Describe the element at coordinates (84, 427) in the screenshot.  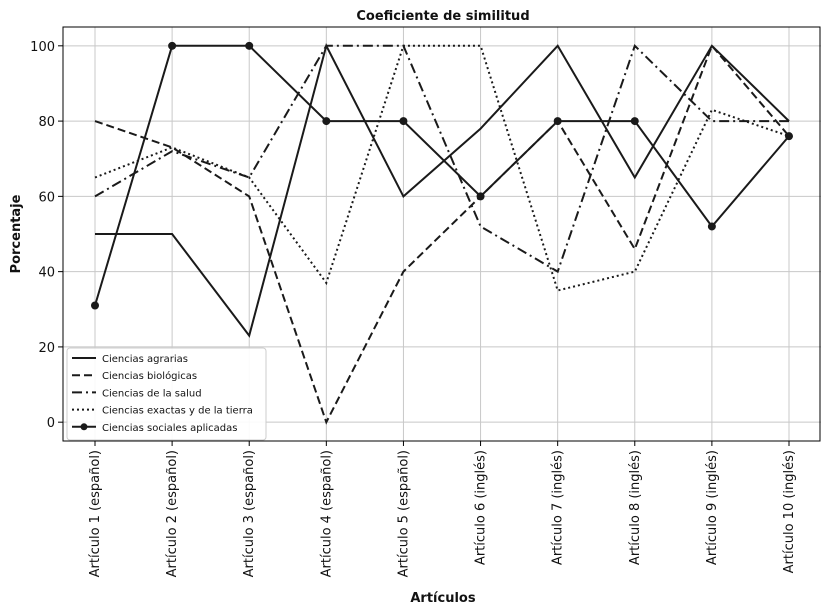
I see `legend-marker` at that location.